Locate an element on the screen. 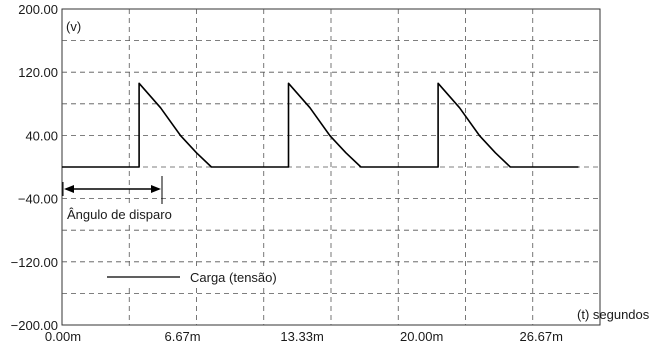 Image resolution: width=660 pixels, height=352 pixels. annotation-label-bg is located at coordinates (128, 214).